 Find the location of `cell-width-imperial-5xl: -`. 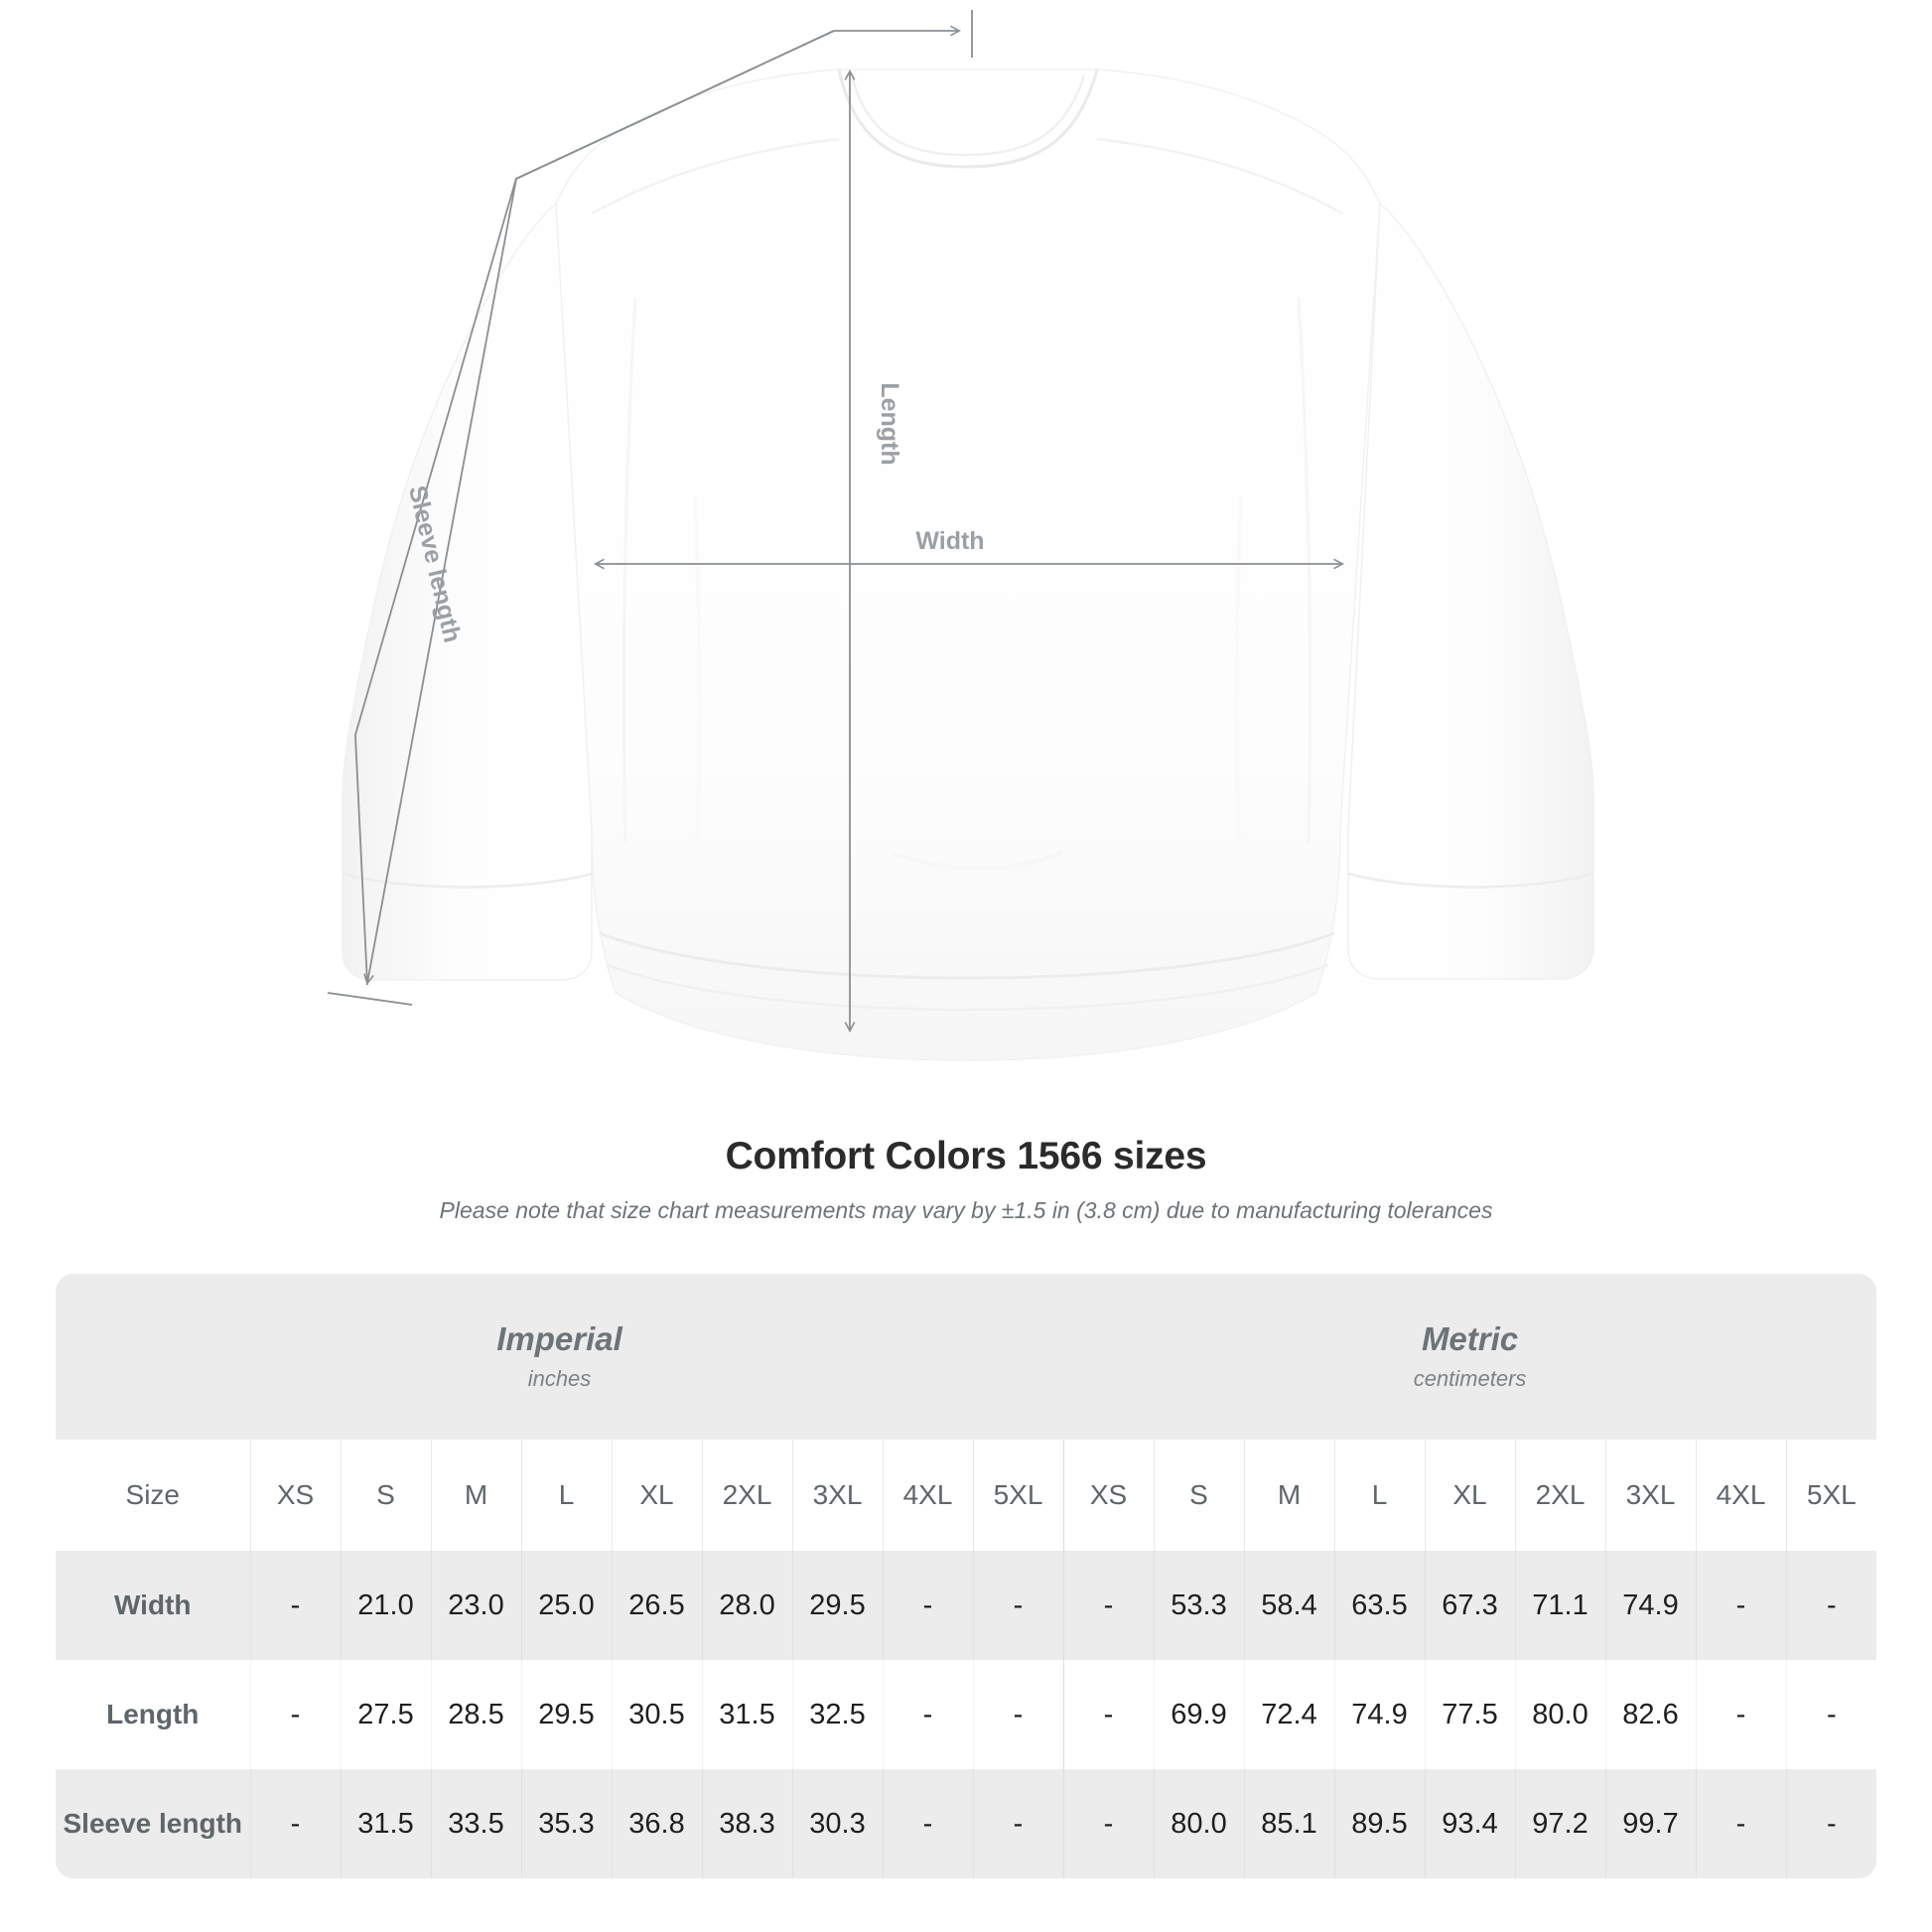

cell-width-imperial-5xl: - is located at coordinates (1018, 1605).